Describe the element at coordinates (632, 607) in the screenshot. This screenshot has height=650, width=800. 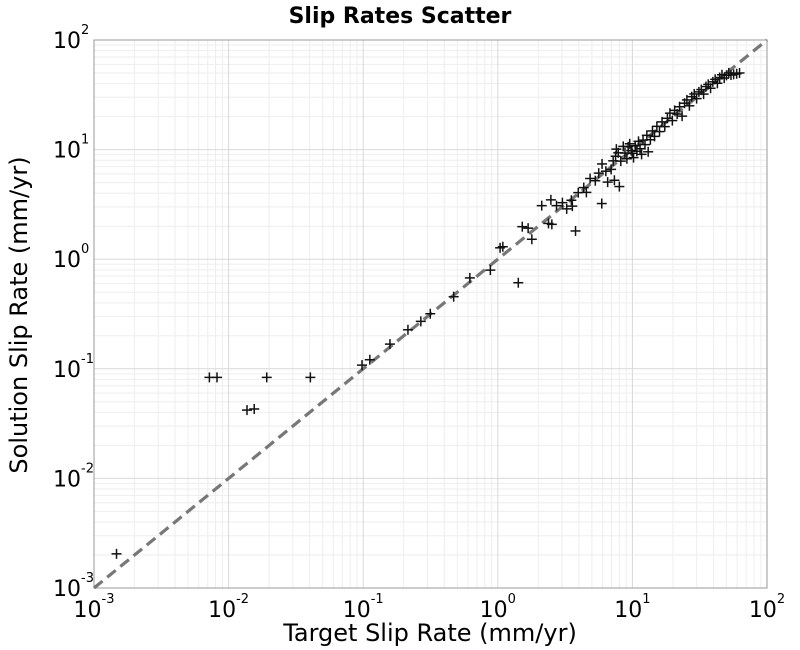
I see `x-tick-label: 10¹` at that location.